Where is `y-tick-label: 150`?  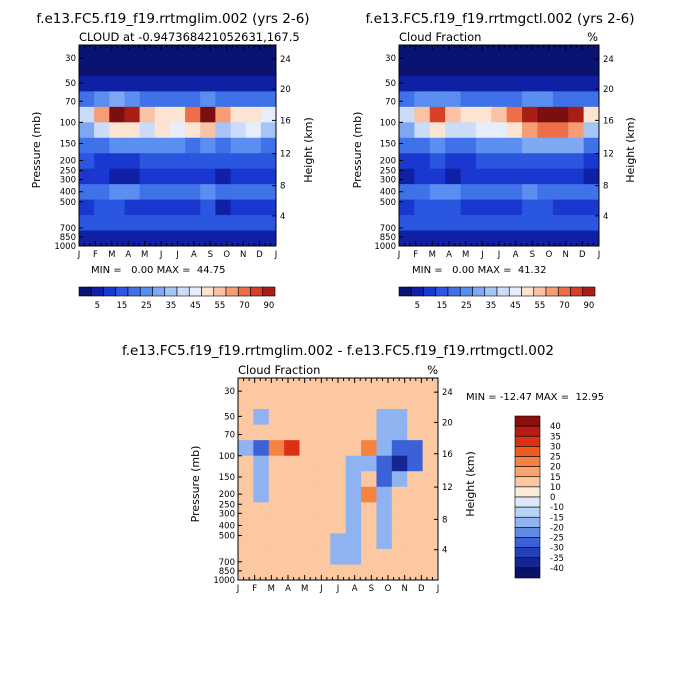 y-tick-label: 150 is located at coordinates (388, 144).